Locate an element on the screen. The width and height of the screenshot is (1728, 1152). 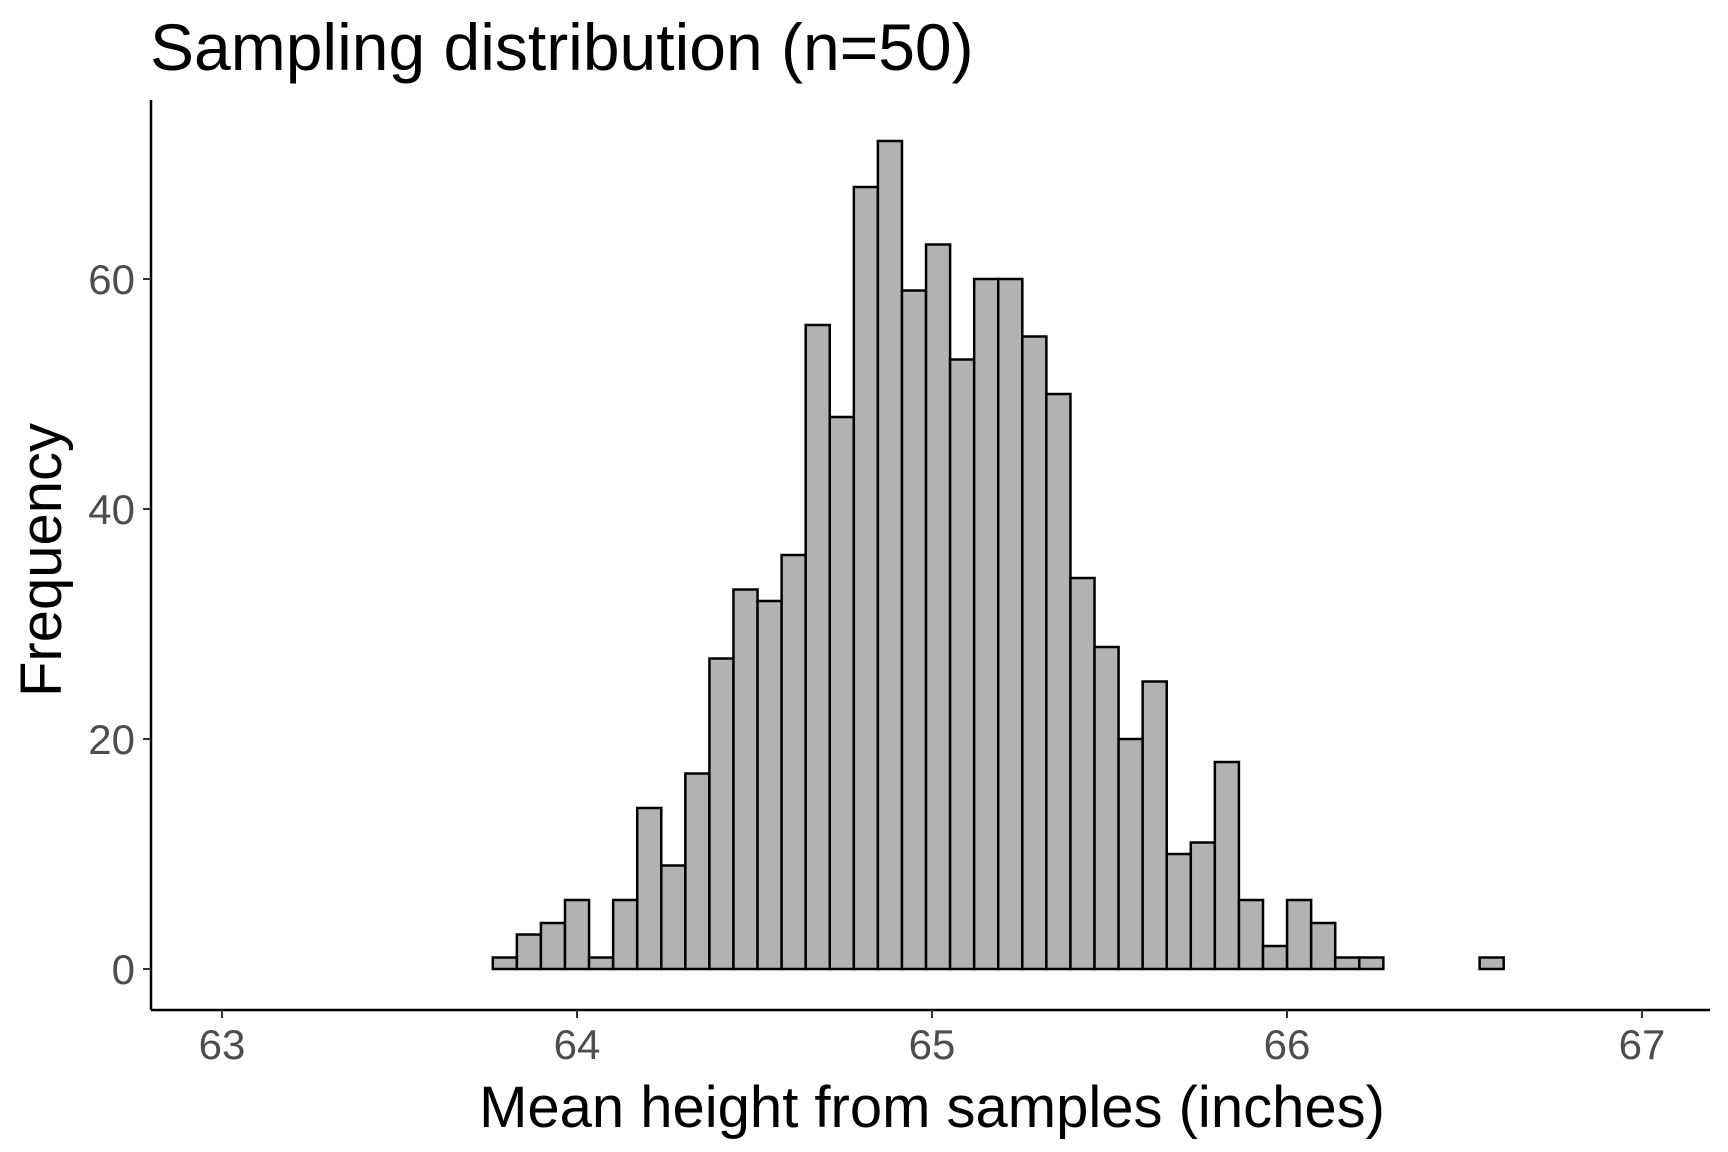
chart-title: Sampling distribution (n=50) is located at coordinates (562, 47).